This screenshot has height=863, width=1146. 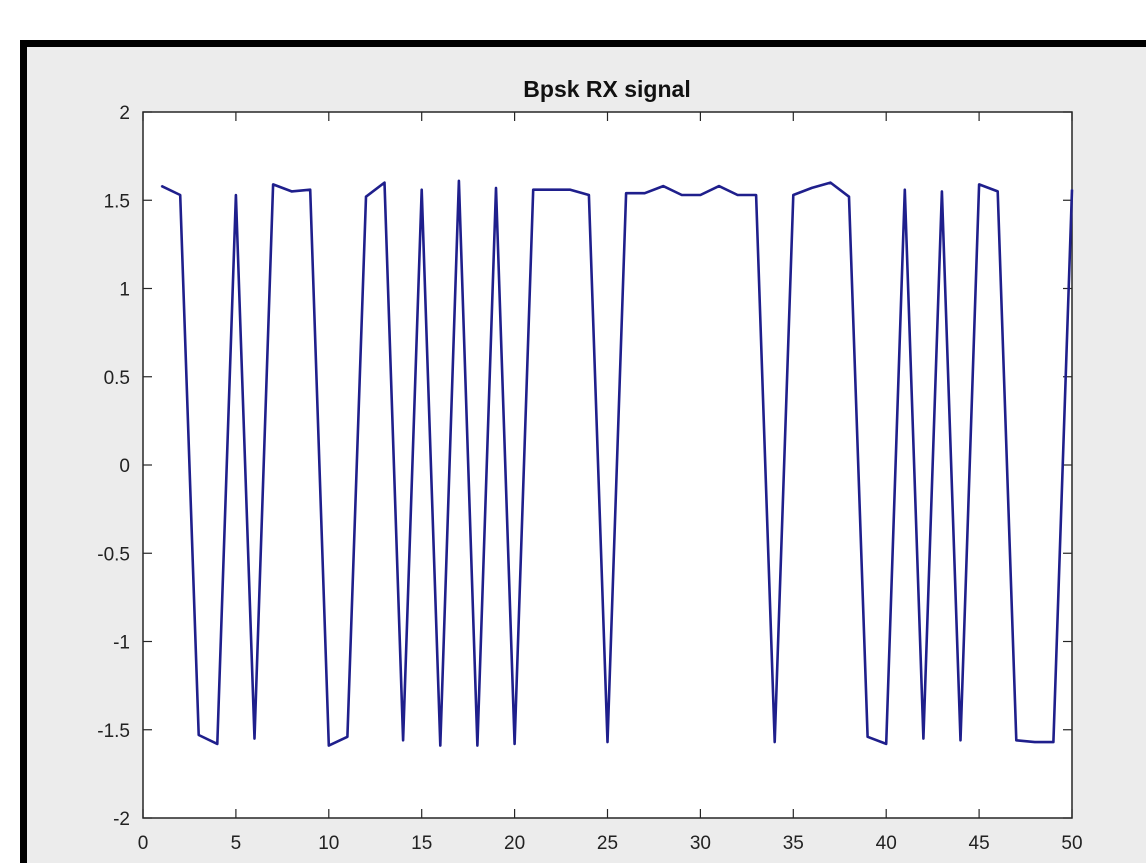 What do you see at coordinates (421, 843) in the screenshot?
I see `x-tick-label: 15` at bounding box center [421, 843].